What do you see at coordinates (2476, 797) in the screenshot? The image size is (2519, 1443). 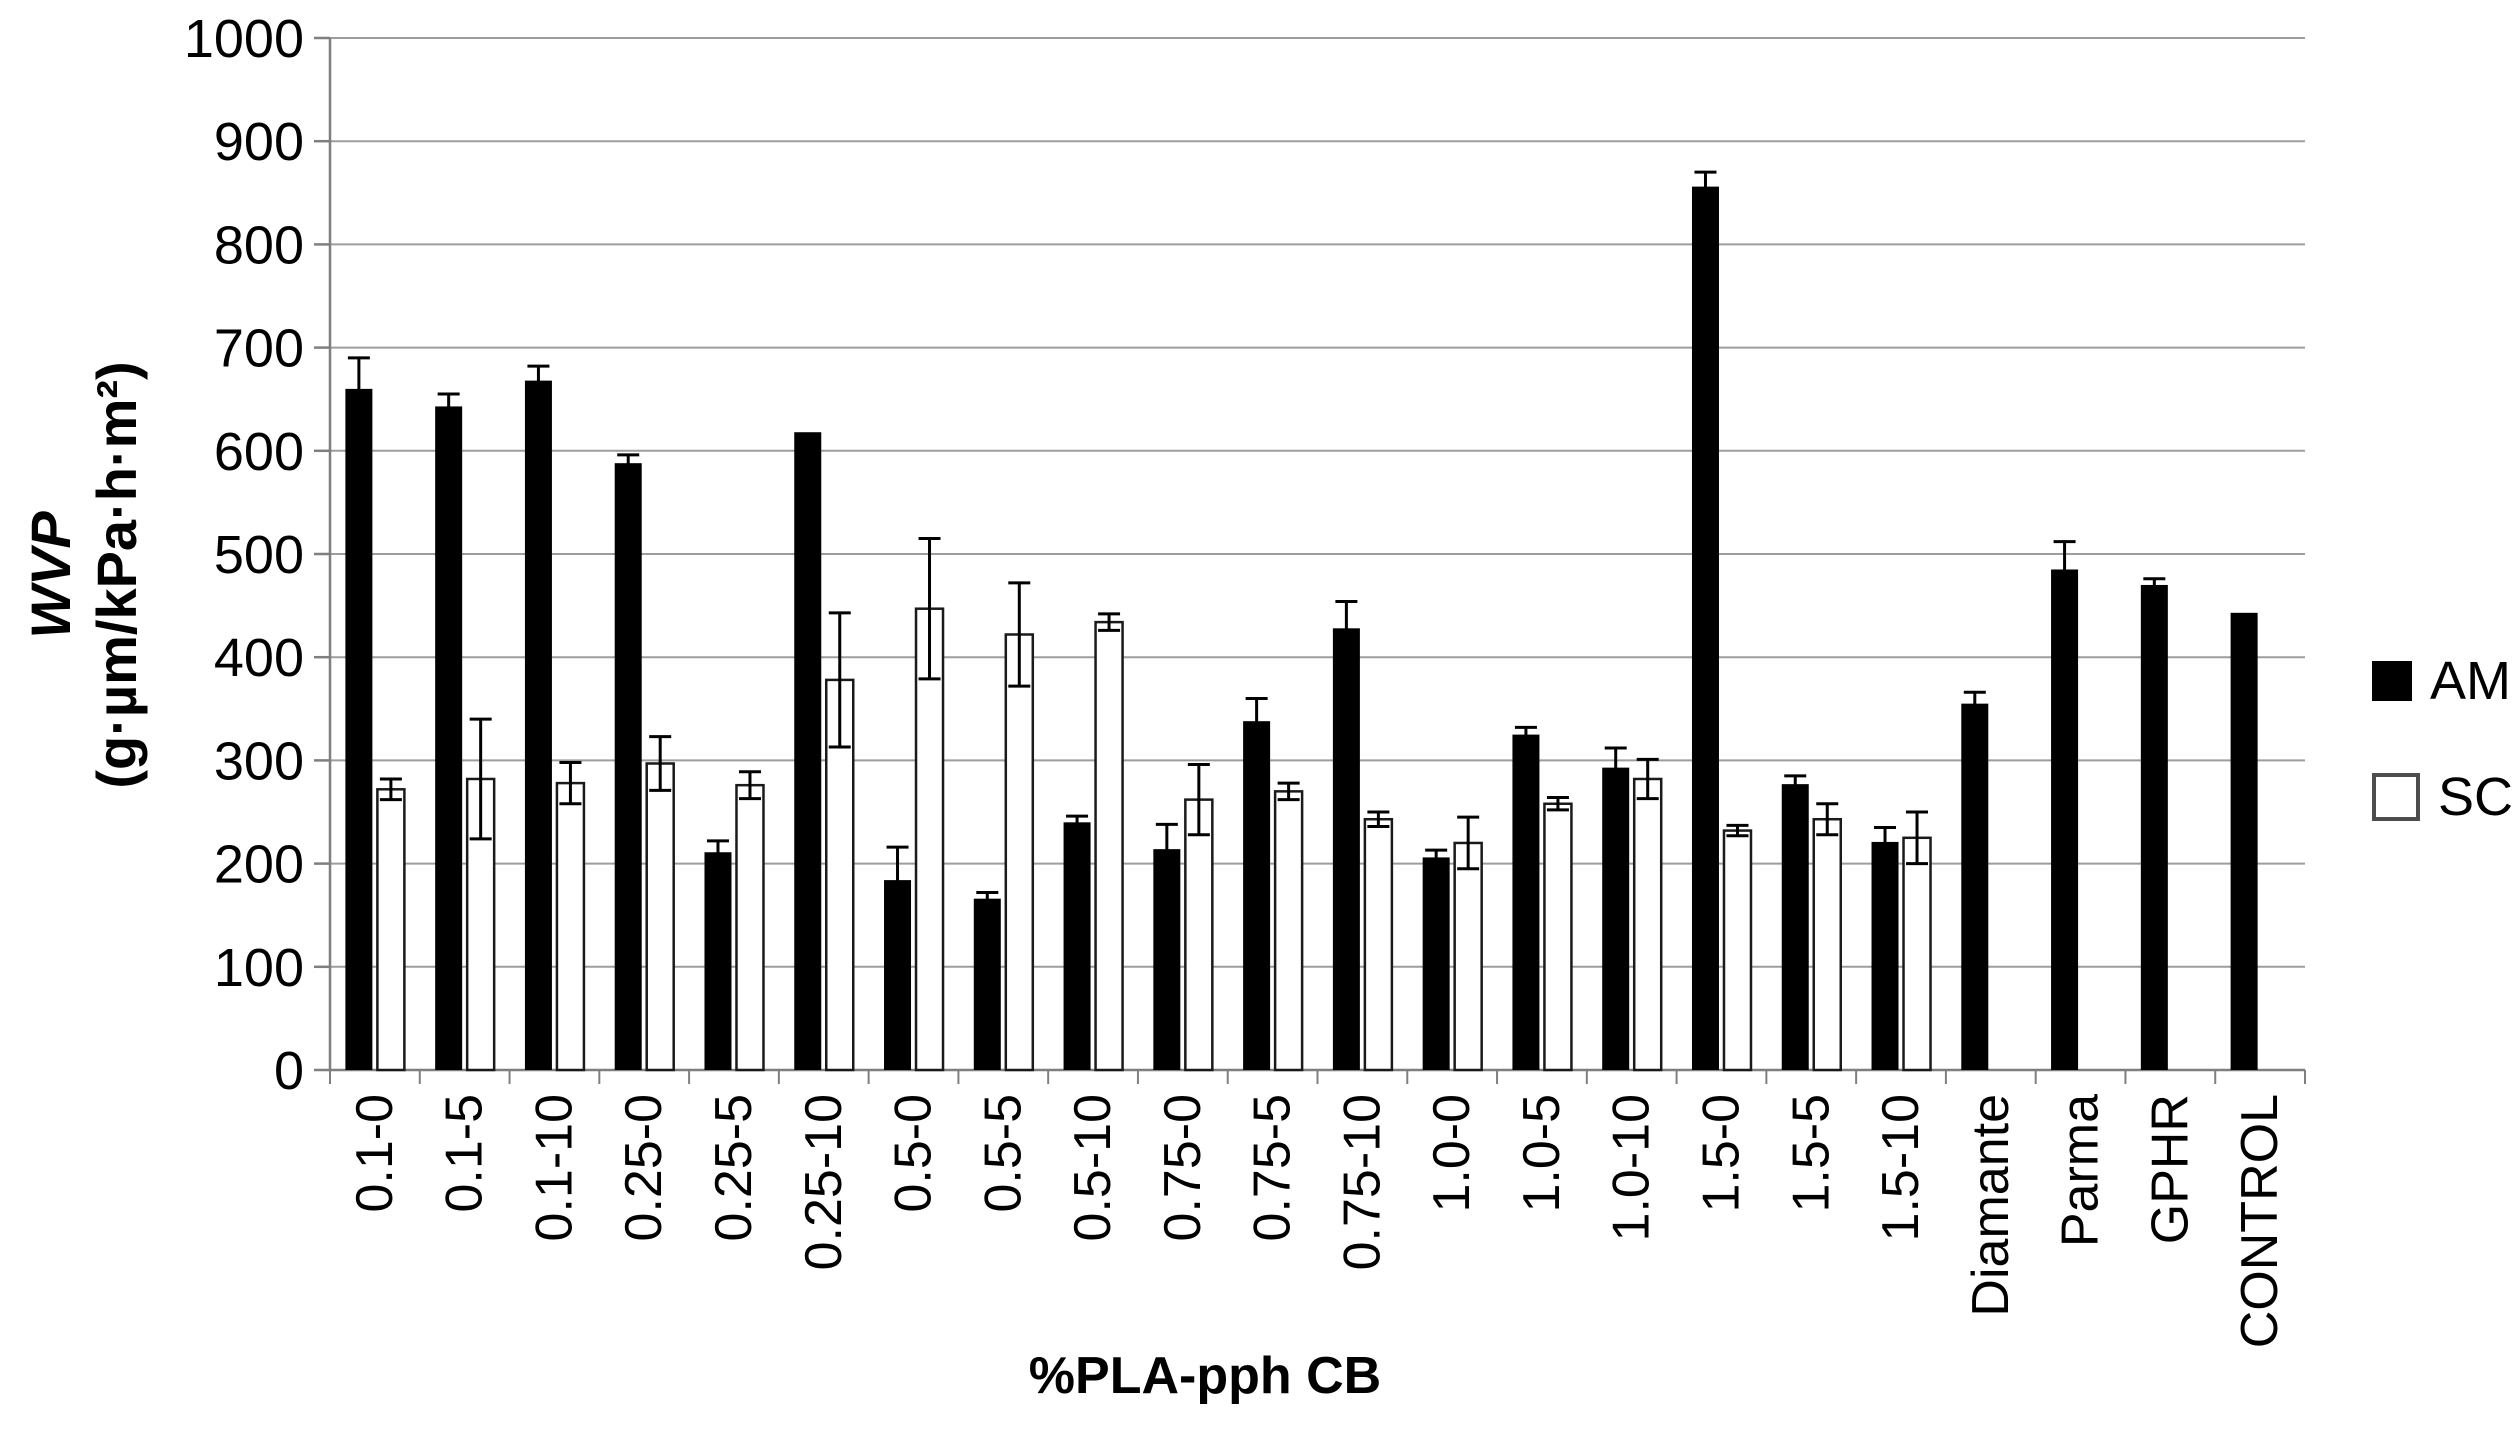 I see `legend-label-sc: SC` at bounding box center [2476, 797].